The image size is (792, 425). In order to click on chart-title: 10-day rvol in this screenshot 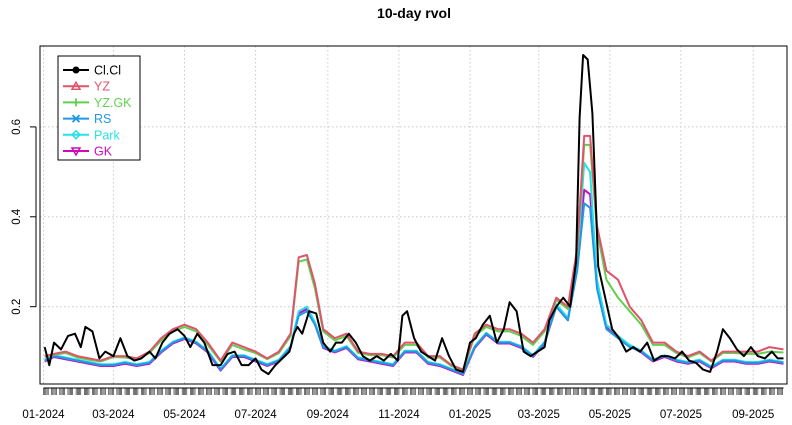, I will do `click(414, 13)`.